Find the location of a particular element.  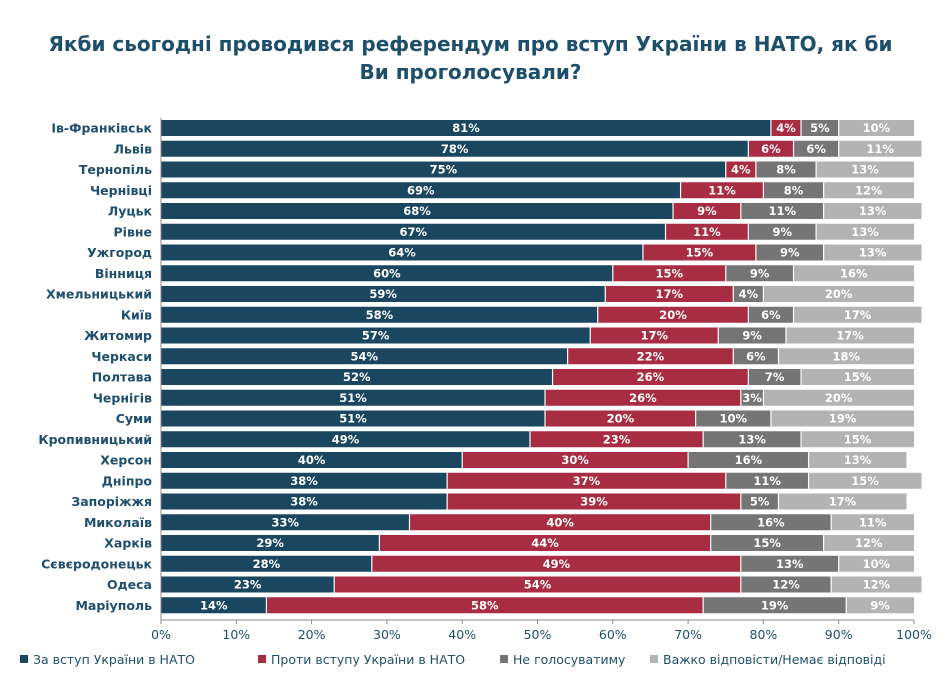

x-tick-label: 80% is located at coordinates (764, 634).